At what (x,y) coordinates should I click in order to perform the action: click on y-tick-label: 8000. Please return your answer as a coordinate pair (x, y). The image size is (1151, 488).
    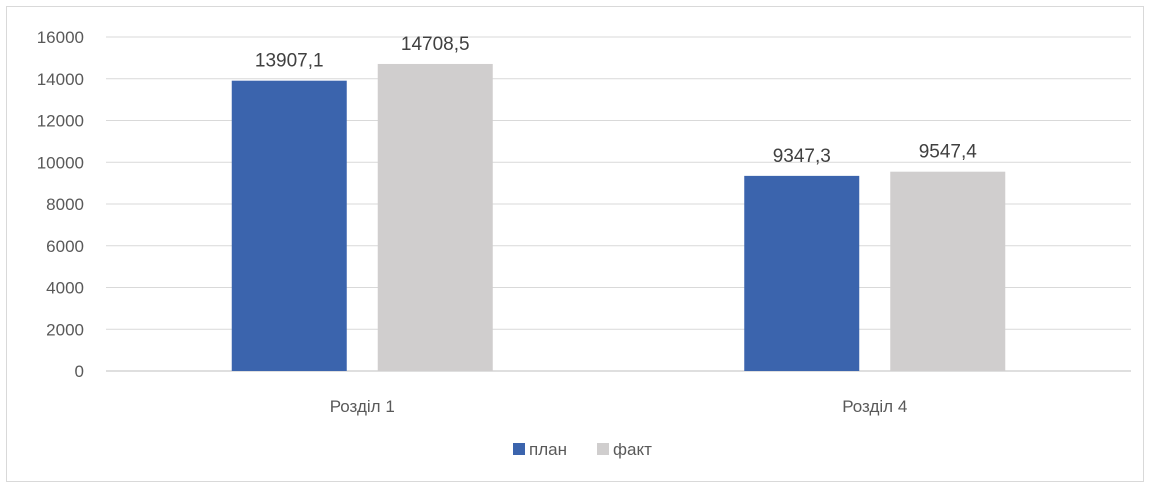
    Looking at the image, I should click on (65, 204).